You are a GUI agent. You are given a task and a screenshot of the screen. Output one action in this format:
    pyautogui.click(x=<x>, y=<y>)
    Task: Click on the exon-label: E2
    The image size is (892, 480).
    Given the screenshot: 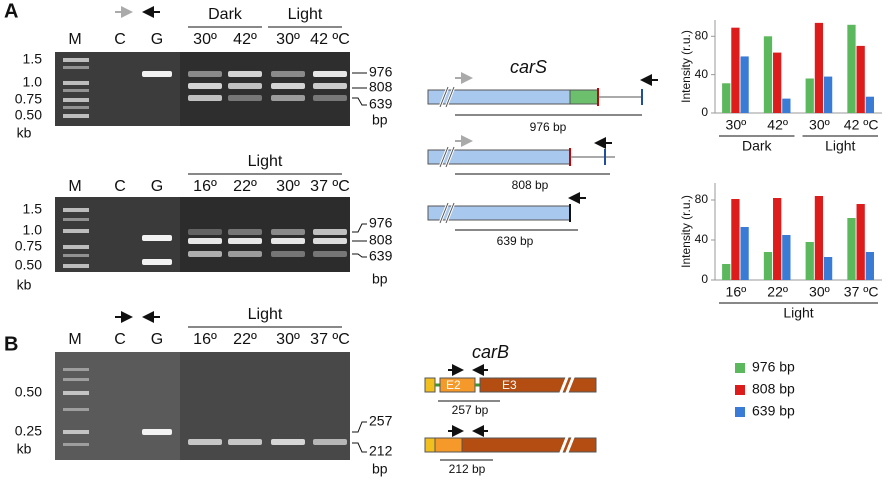 What is the action you would take?
    pyautogui.click(x=453, y=385)
    